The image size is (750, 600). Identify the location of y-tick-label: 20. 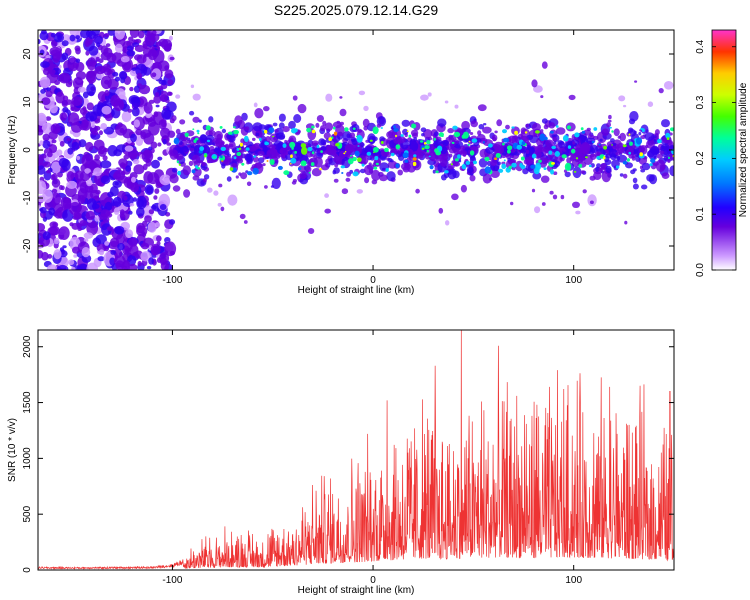
(27, 54).